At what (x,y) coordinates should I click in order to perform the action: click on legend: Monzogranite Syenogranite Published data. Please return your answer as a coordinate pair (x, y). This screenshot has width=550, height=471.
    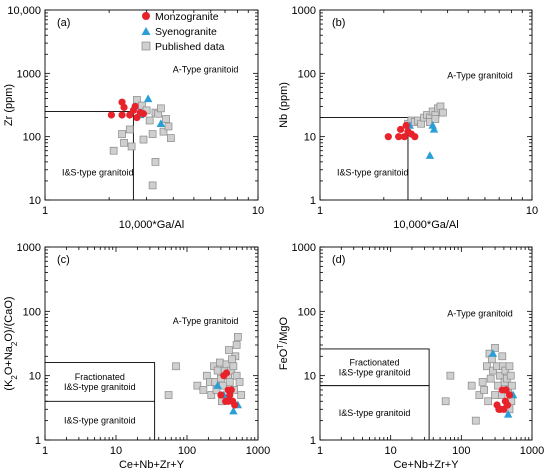
    Looking at the image, I should click on (183, 32).